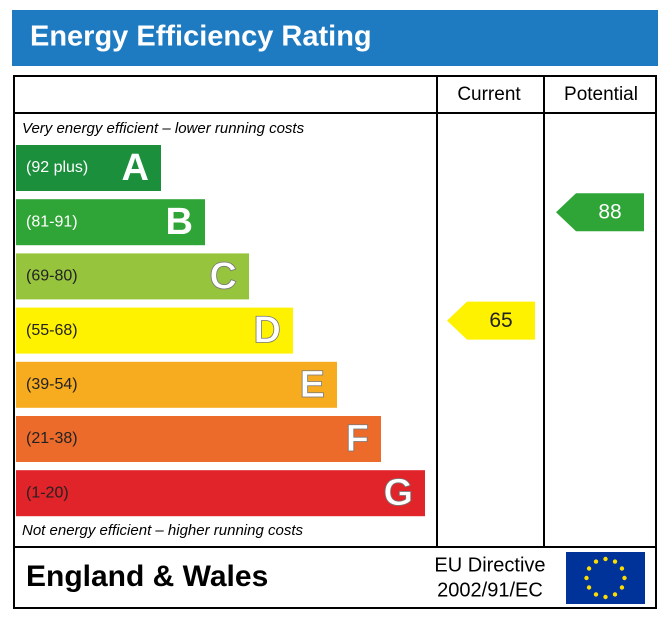 The height and width of the screenshot is (627, 670). I want to click on band-range: (92 plus), so click(57, 167).